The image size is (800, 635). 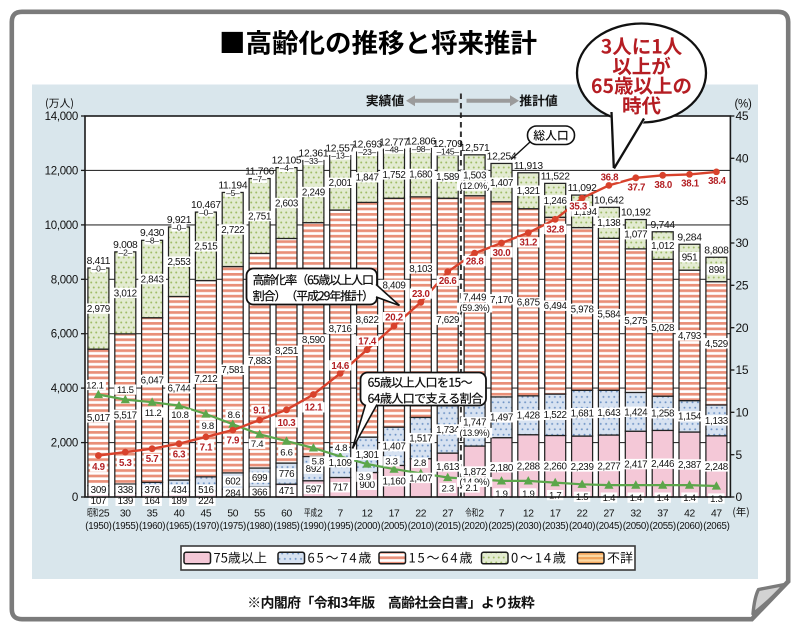 I want to click on svg-text: (1975), so click(x=233, y=526).